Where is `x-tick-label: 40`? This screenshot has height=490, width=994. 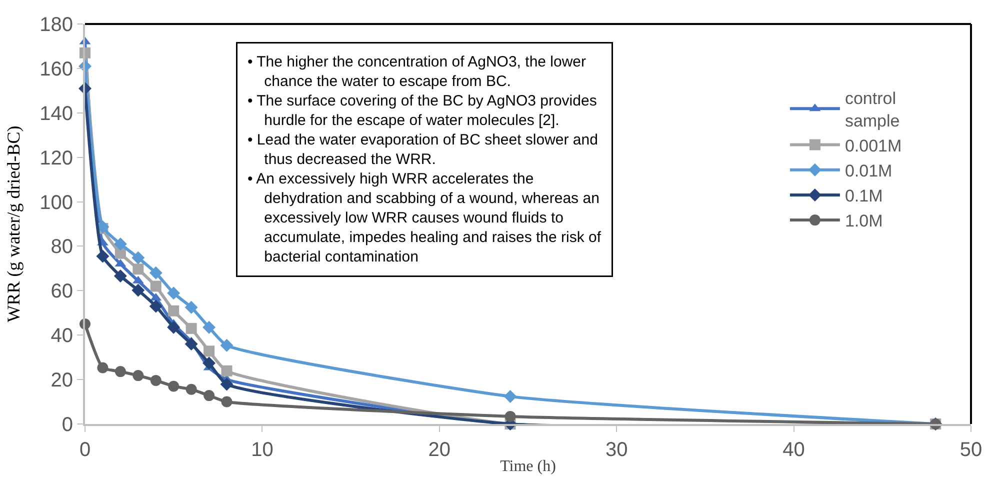
x-tick-label: 40 is located at coordinates (793, 450).